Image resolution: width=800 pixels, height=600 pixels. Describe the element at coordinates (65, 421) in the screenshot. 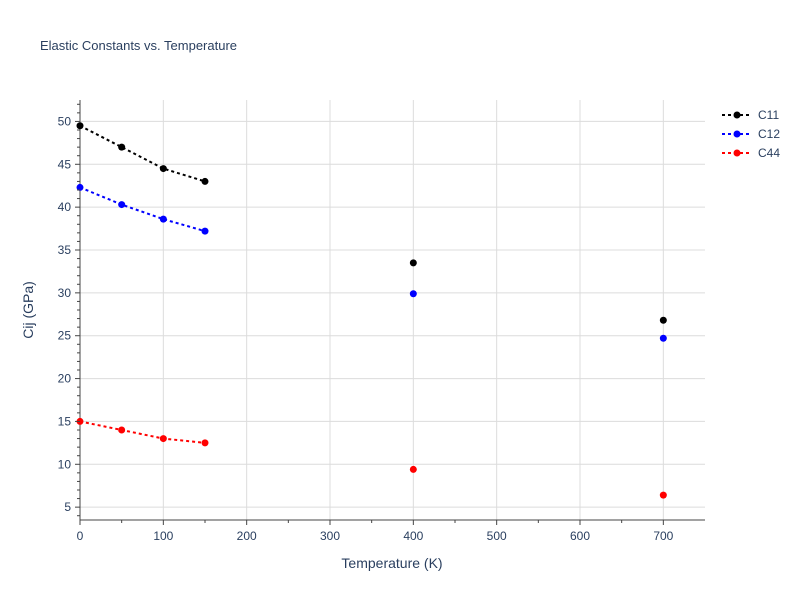

I see `y-tick-label: 15` at that location.